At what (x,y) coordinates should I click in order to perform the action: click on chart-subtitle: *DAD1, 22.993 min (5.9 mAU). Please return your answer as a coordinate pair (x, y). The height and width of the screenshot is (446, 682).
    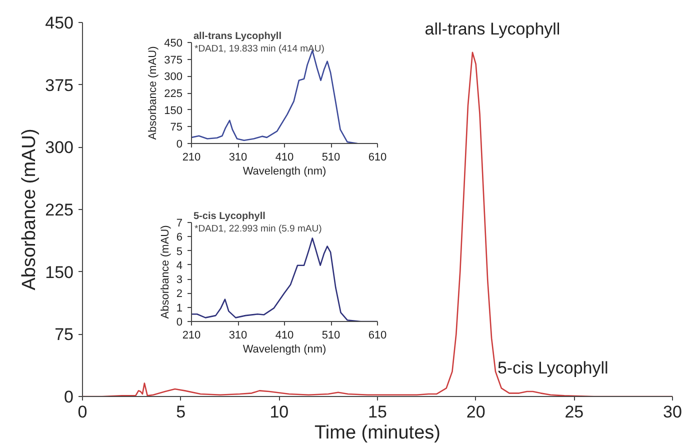
    Looking at the image, I should click on (258, 229).